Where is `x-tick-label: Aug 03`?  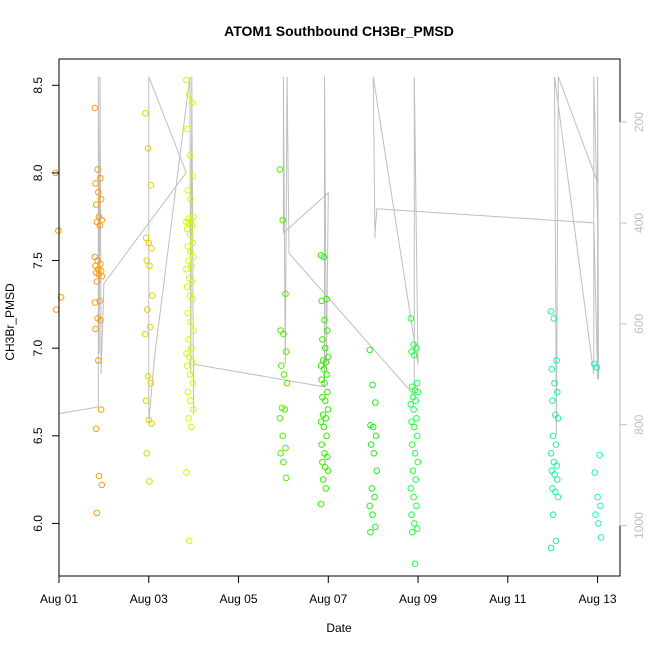 x-tick-label: Aug 03 is located at coordinates (149, 599).